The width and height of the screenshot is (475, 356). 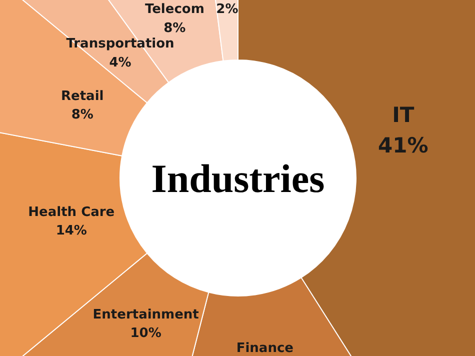 What do you see at coordinates (227, 9) in the screenshot?
I see `data-label: 2%` at bounding box center [227, 9].